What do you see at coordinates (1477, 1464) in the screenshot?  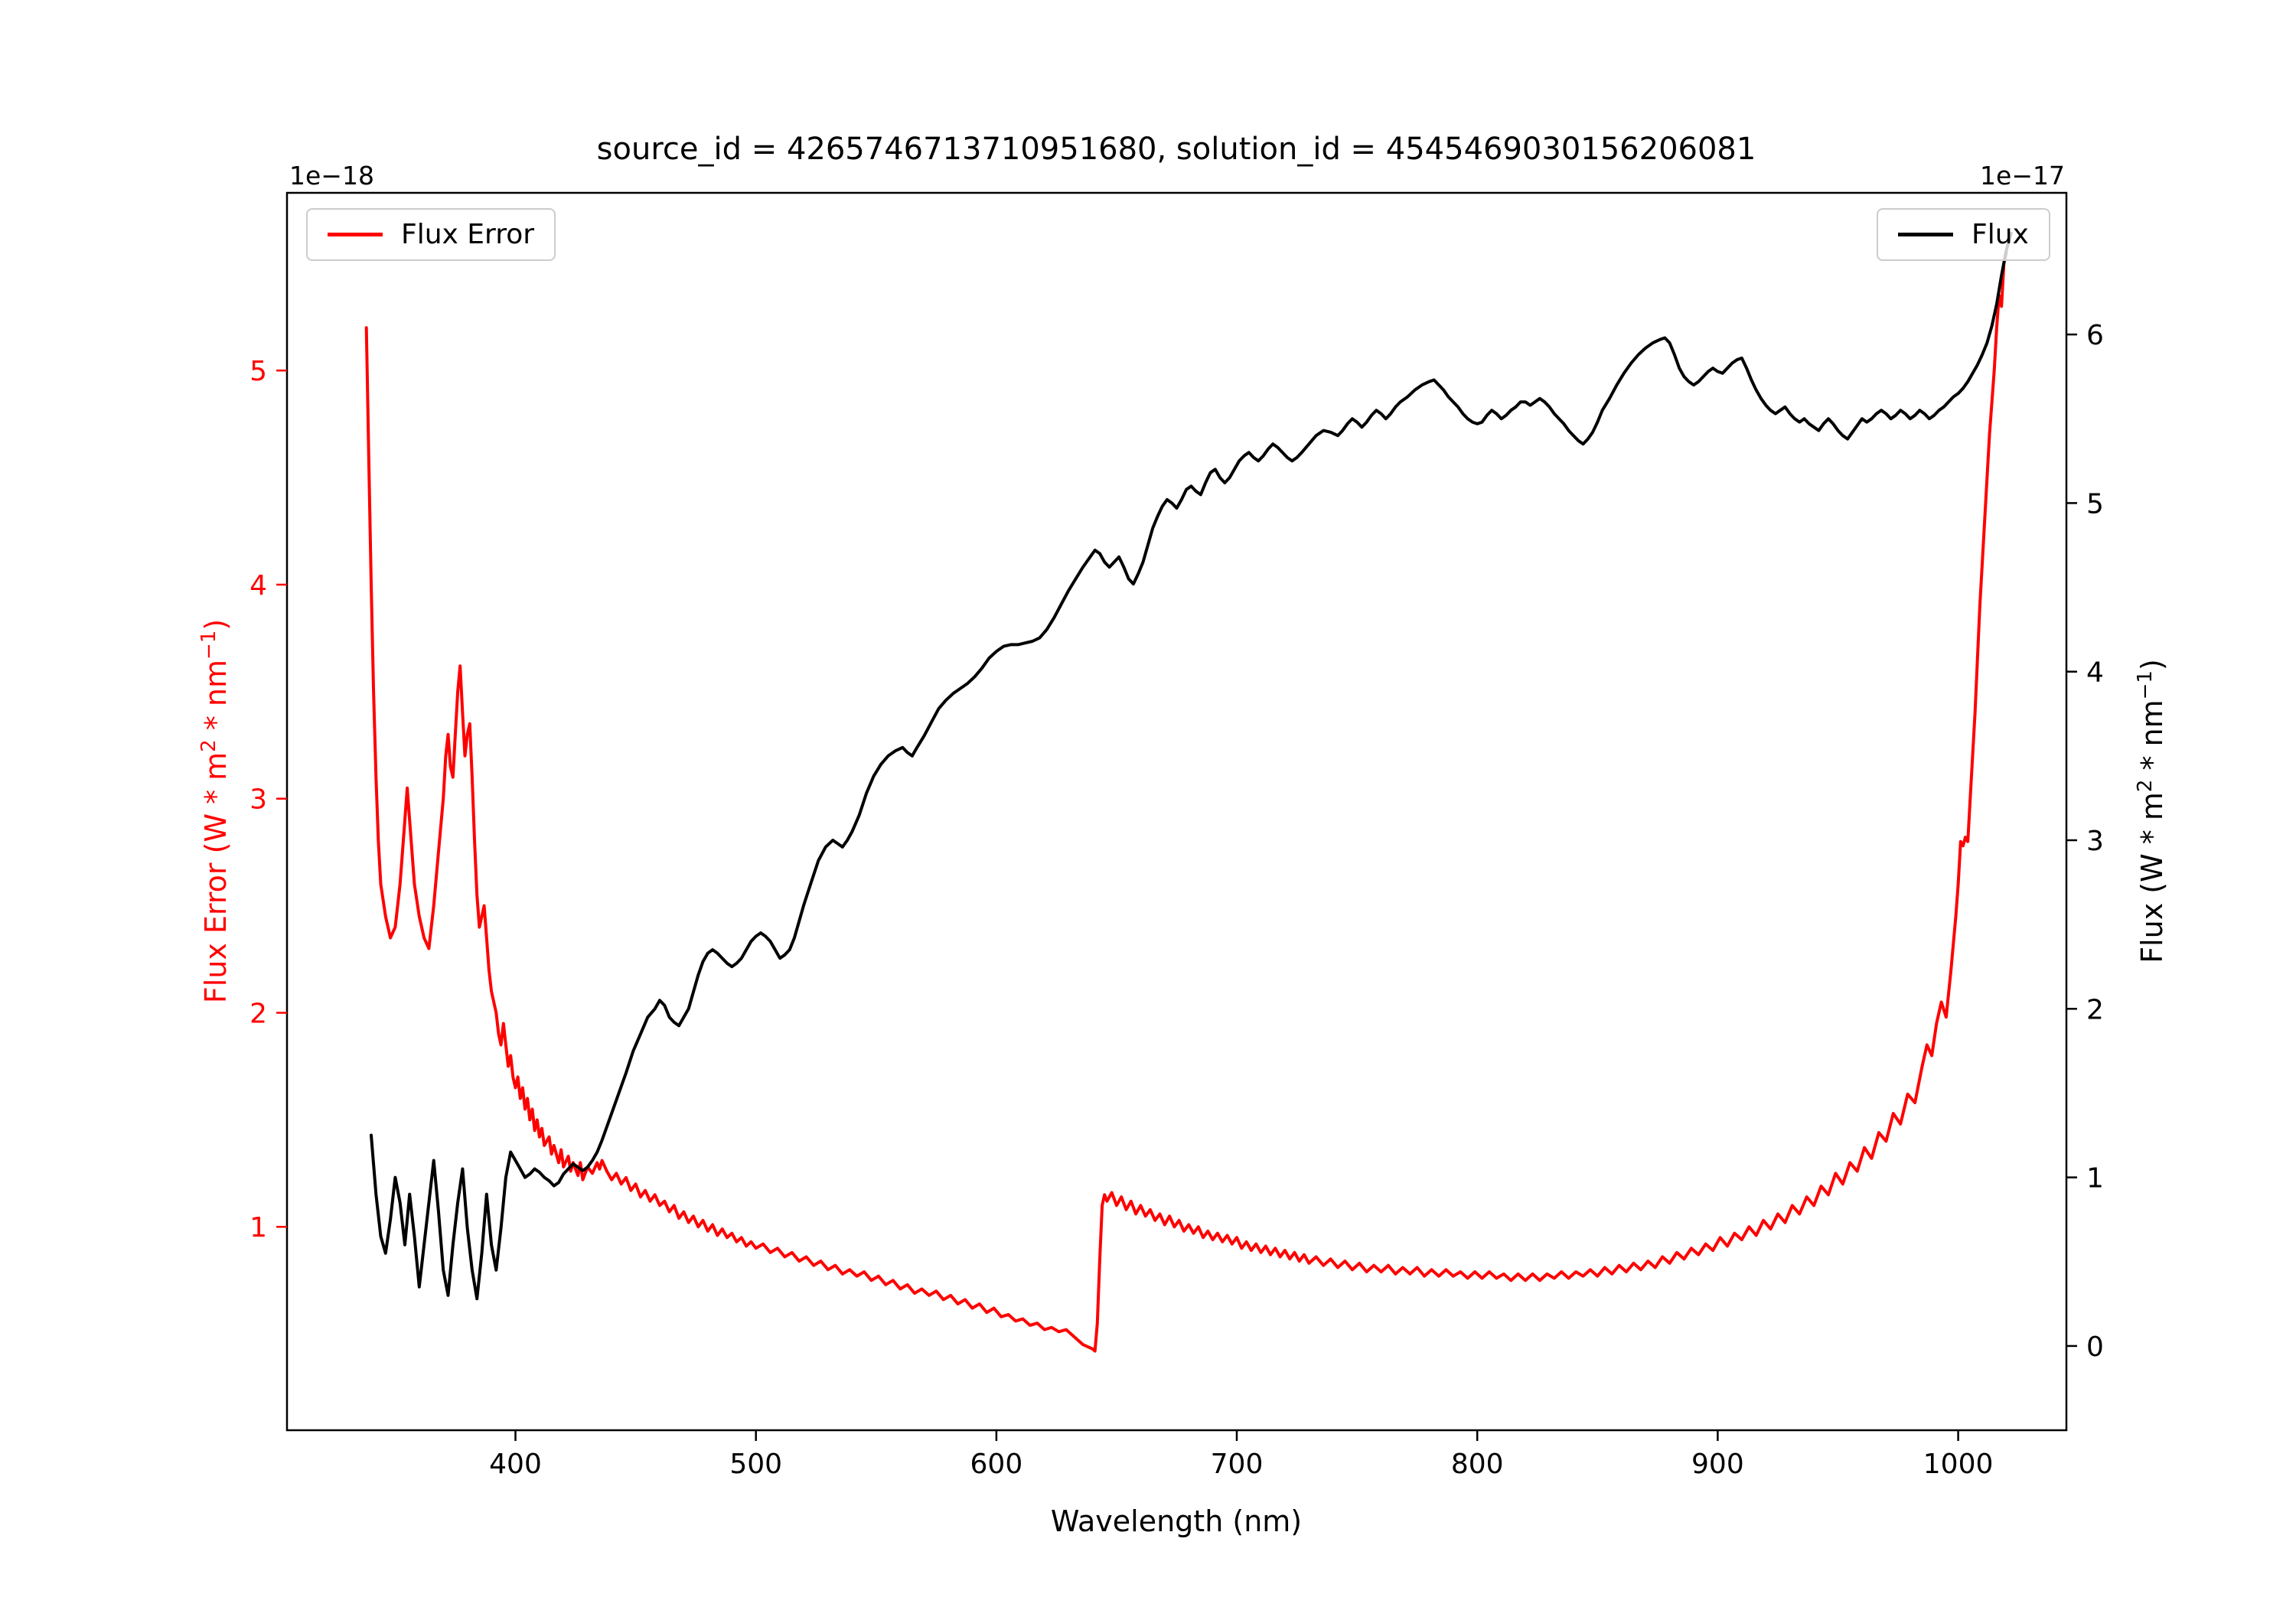 I see `x-tick-label: 800` at bounding box center [1477, 1464].